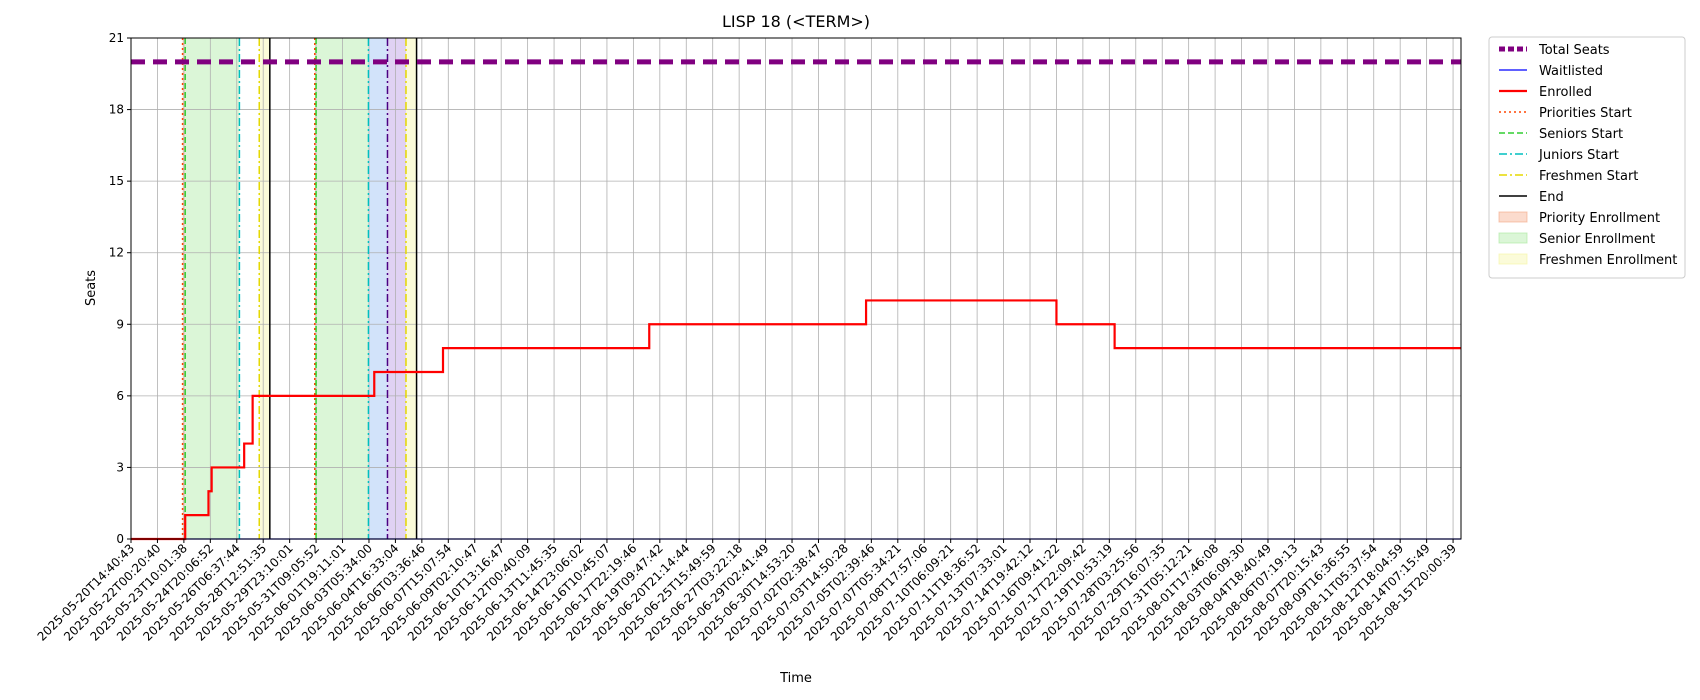 This screenshot has width=1700, height=700. I want to click on y-tick-label: 18, so click(116, 110).